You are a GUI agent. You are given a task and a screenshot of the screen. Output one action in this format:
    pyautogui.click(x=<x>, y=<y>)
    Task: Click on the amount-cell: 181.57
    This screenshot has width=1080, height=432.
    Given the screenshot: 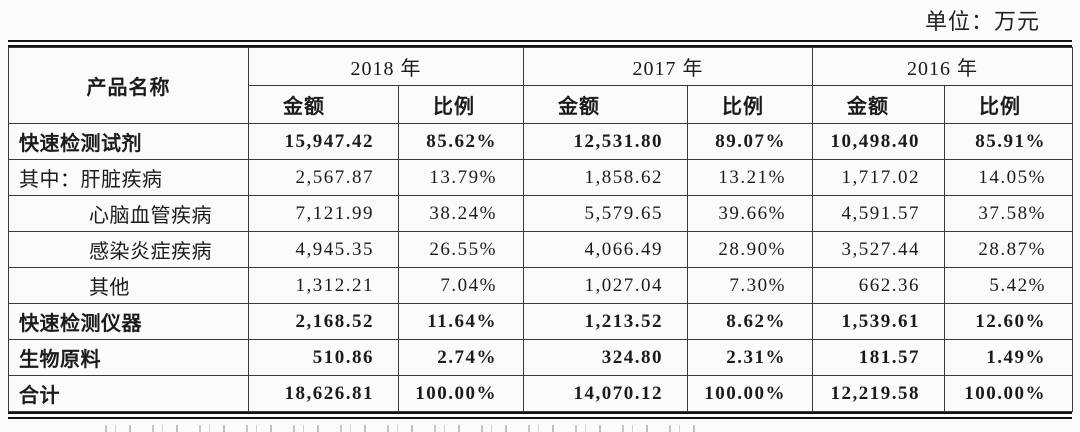 What is the action you would take?
    pyautogui.click(x=878, y=357)
    